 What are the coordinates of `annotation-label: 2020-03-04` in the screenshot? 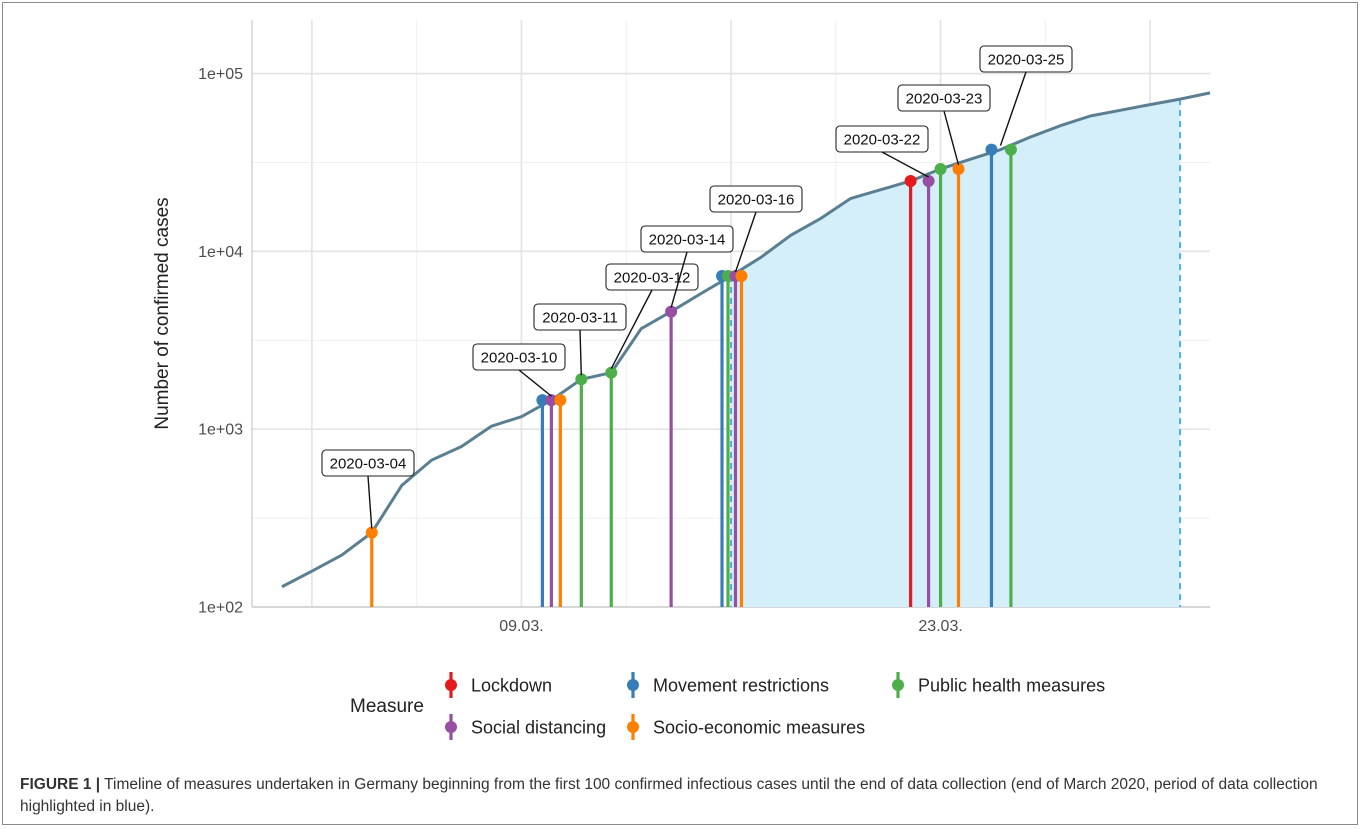 It's located at (368, 464).